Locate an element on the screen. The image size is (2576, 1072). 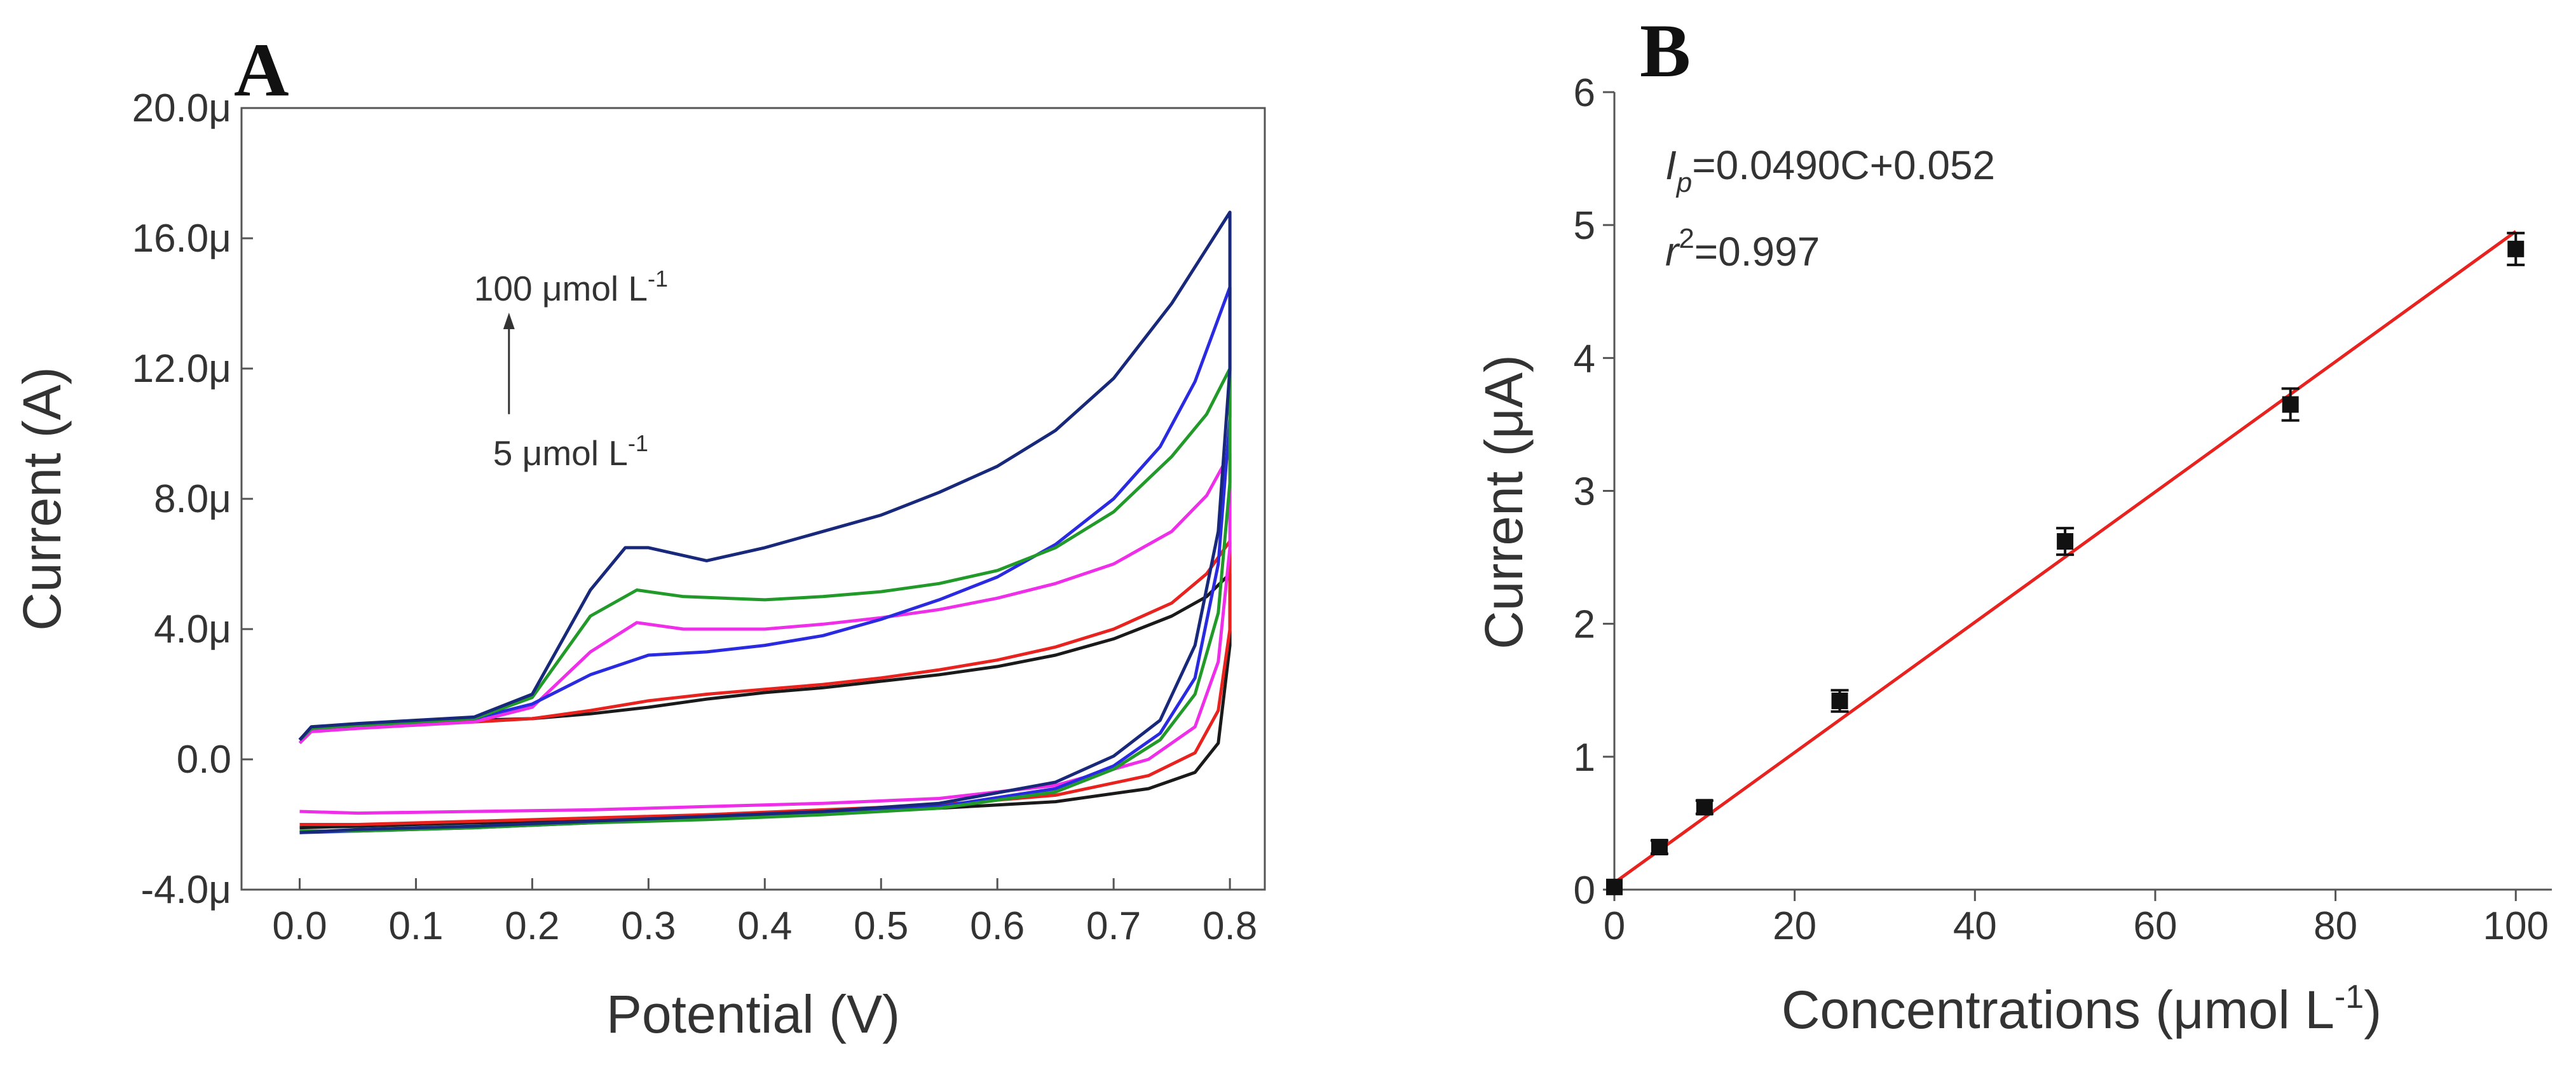
panel-b-x-axis: 0 20 40 60 80 100 is located at coordinates (2076, 919).